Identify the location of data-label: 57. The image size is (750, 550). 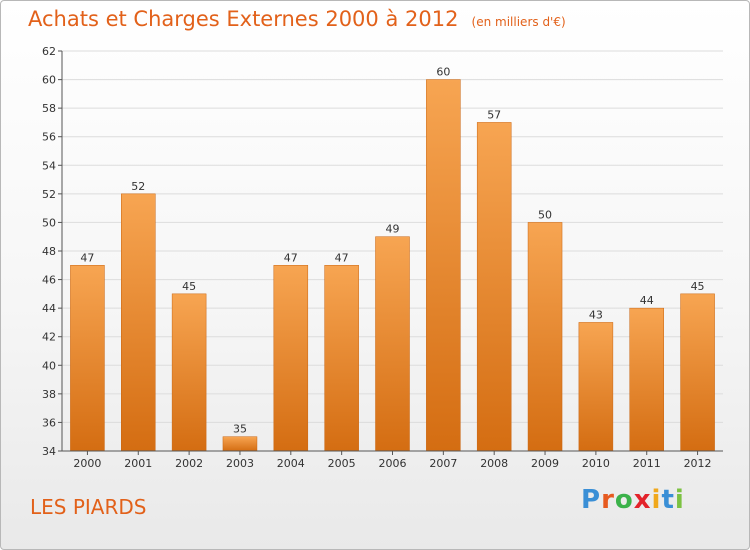
(494, 114).